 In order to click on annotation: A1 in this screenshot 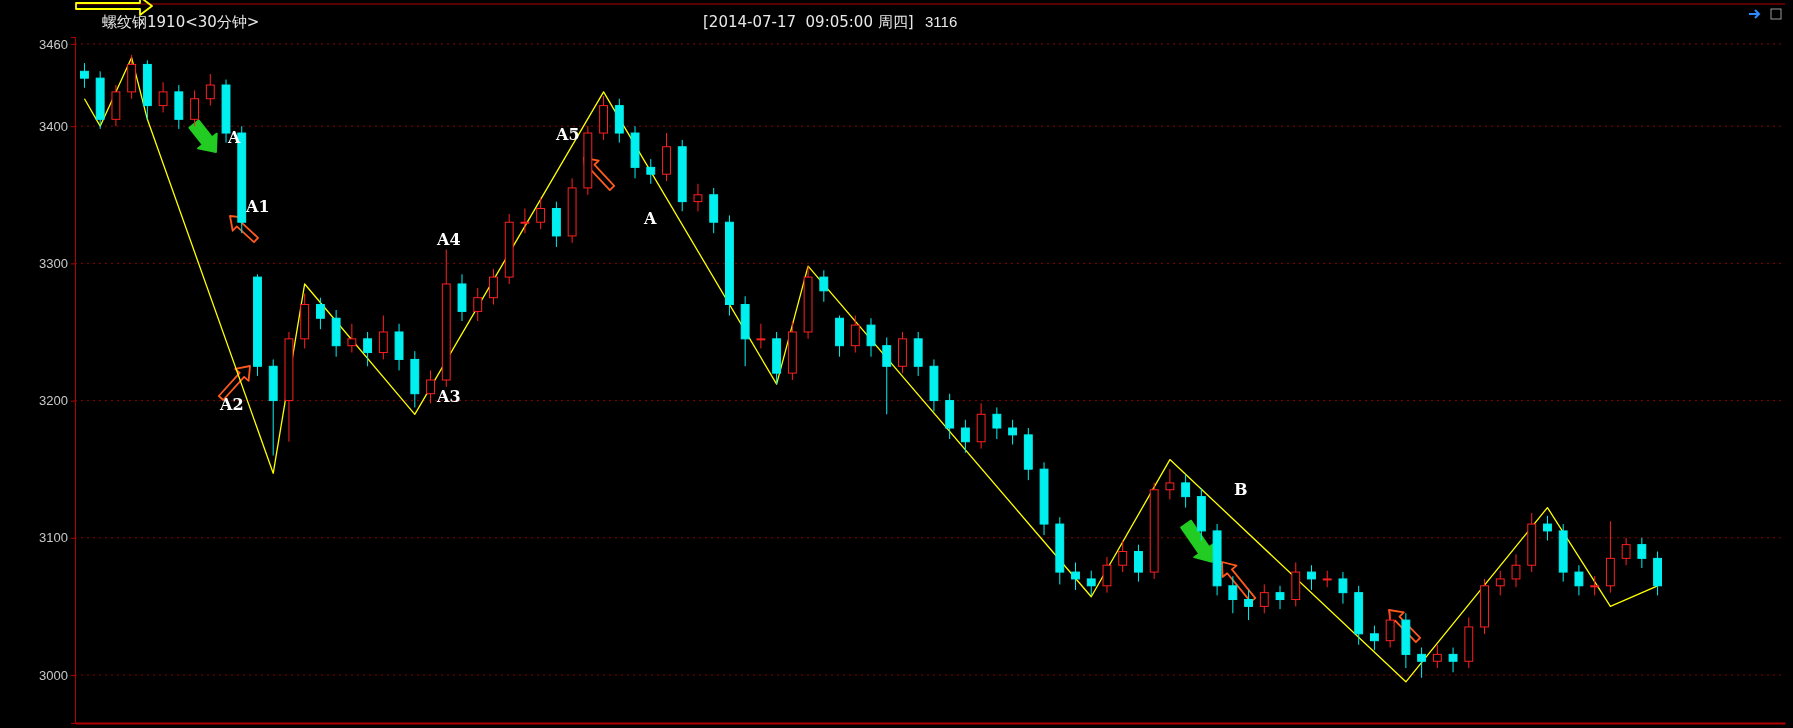, I will do `click(257, 206)`.